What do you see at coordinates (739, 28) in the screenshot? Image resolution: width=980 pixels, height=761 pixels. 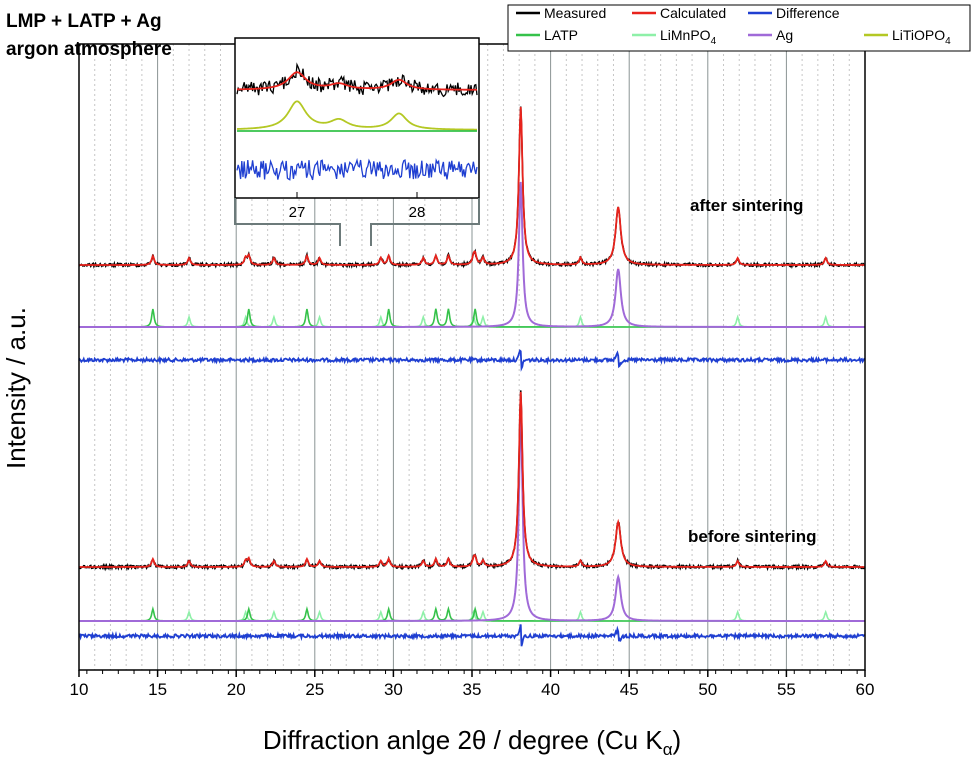 I see `legend-box` at bounding box center [739, 28].